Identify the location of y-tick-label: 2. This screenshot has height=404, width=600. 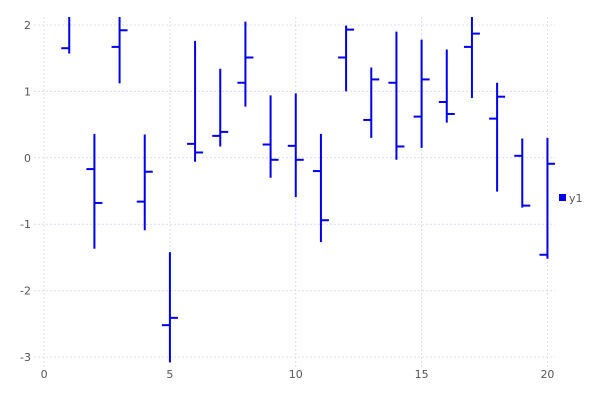
(27, 25).